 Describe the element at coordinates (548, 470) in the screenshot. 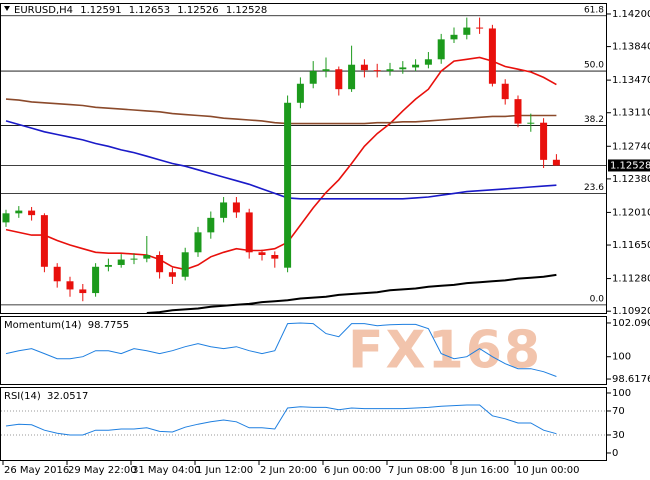

I see `x-tick-label: 10 Jun 00:00` at that location.